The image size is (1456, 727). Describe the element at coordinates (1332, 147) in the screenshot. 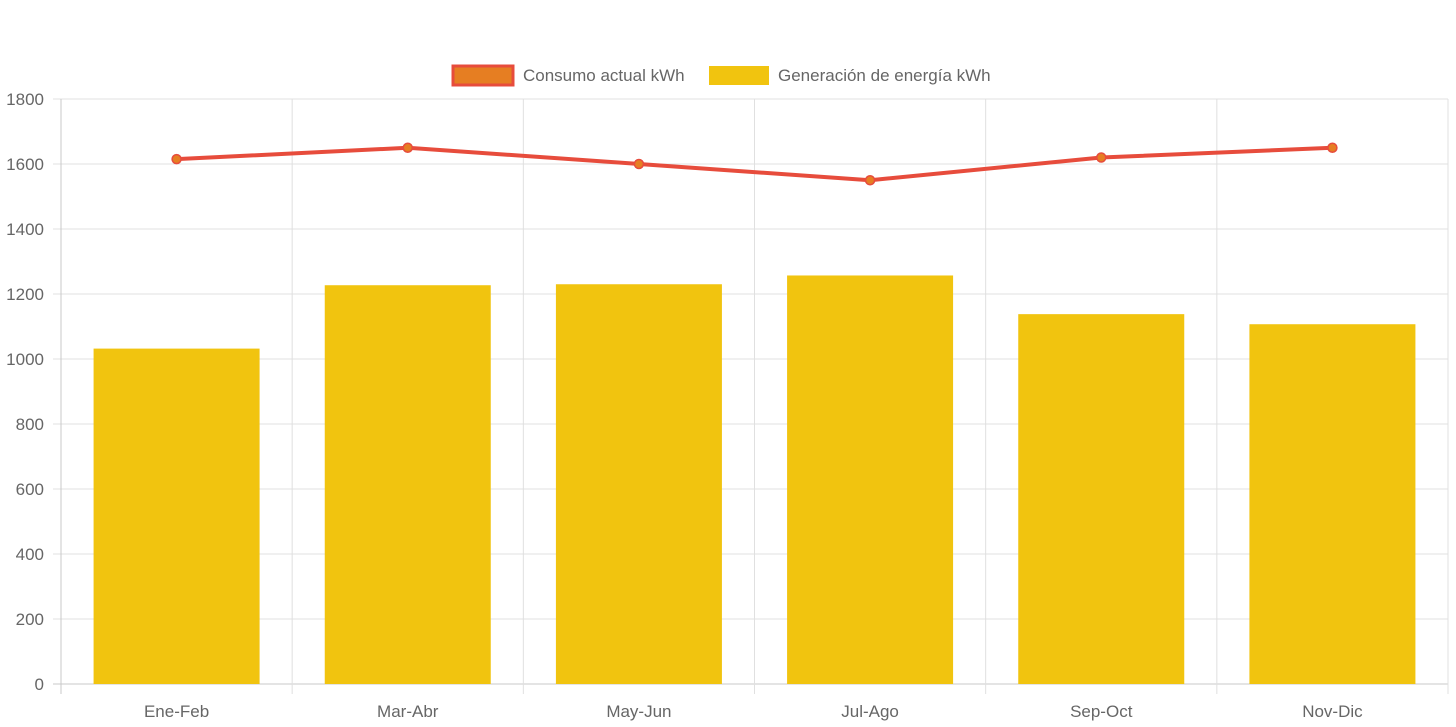

I see `consumo-point-nov-dic` at that location.